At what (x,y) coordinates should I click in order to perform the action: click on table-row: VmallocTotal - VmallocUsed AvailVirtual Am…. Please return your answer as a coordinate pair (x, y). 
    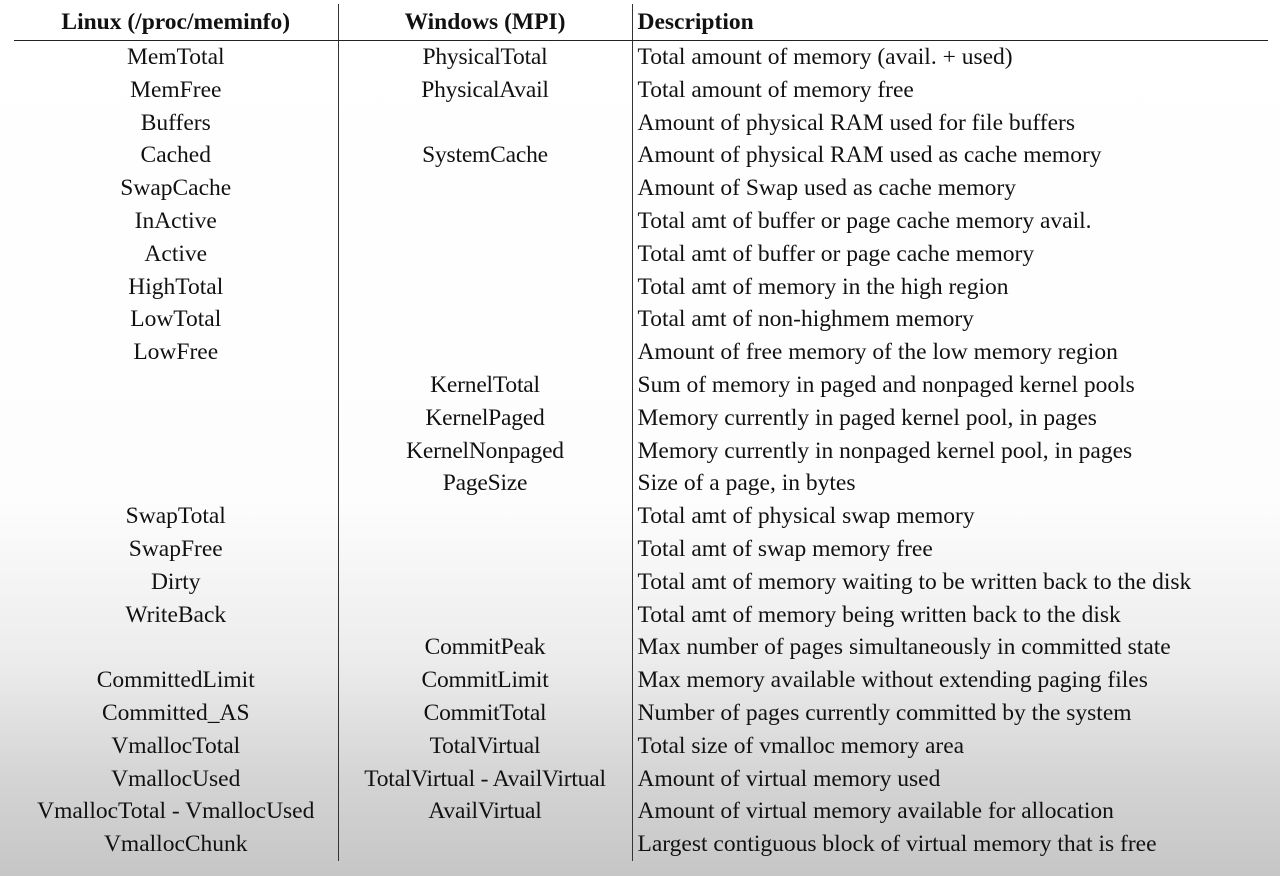
    Looking at the image, I should click on (641, 812).